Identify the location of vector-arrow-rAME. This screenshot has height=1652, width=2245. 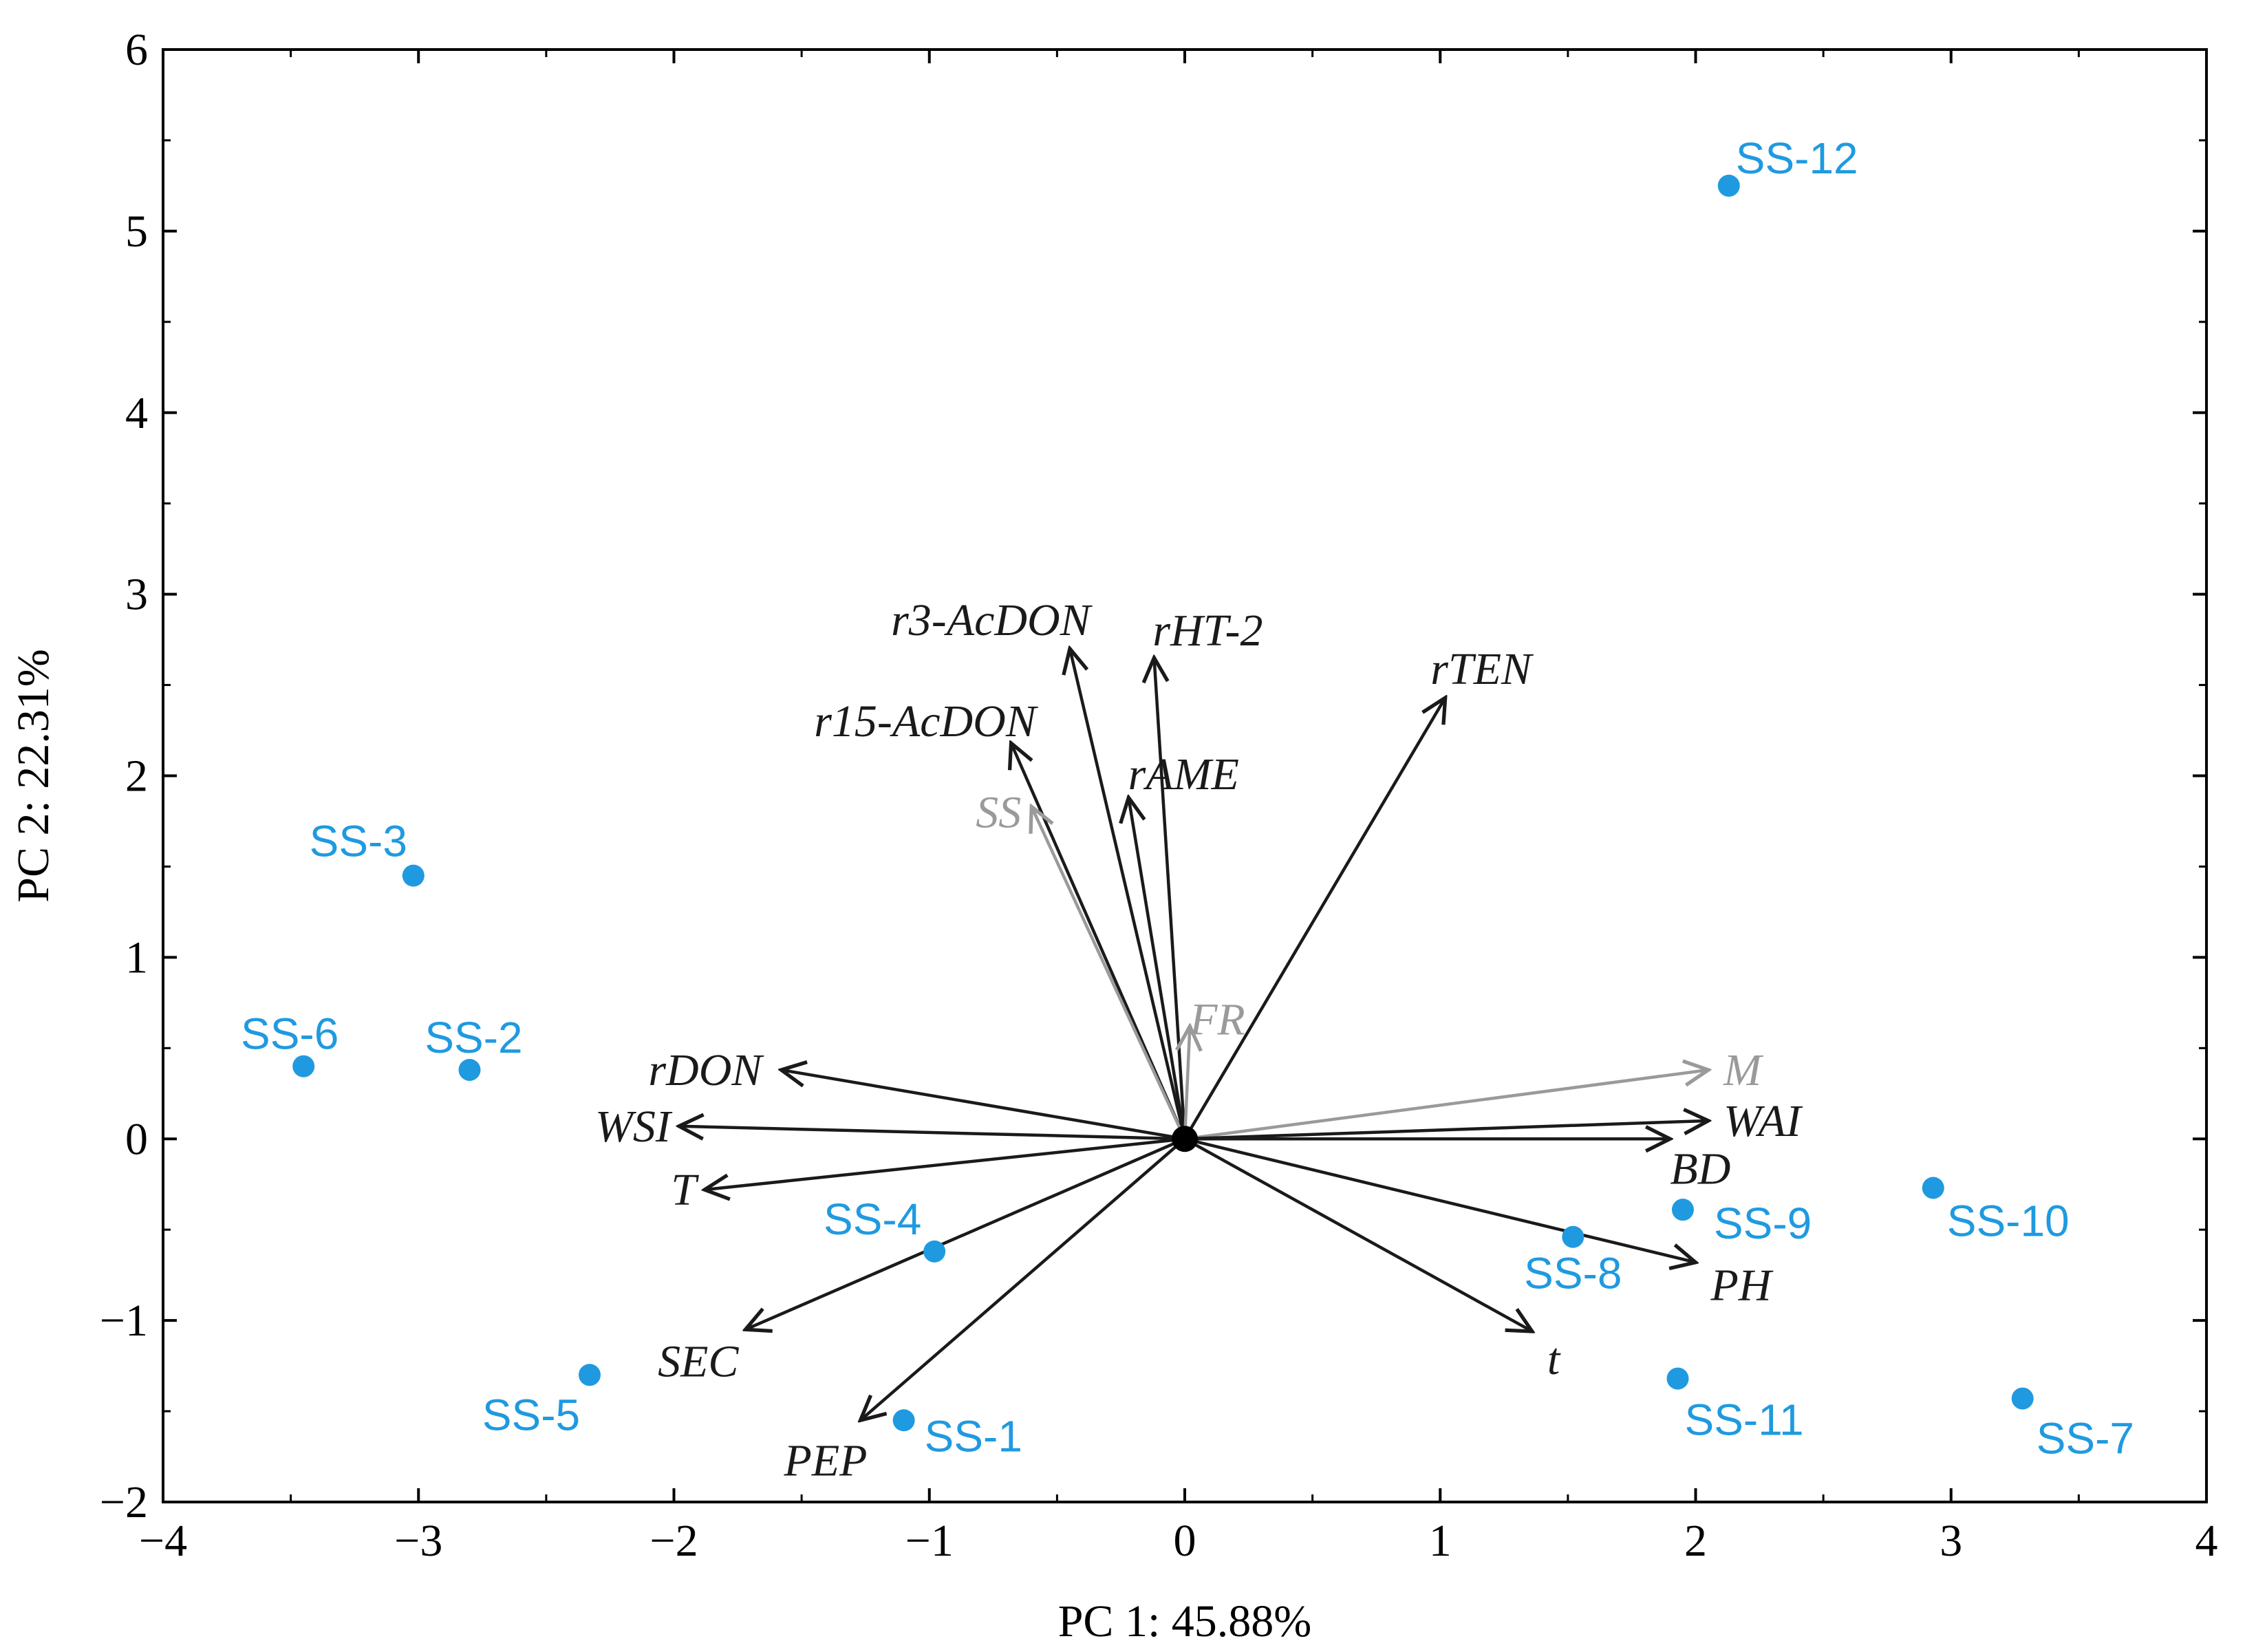
(1158, 968).